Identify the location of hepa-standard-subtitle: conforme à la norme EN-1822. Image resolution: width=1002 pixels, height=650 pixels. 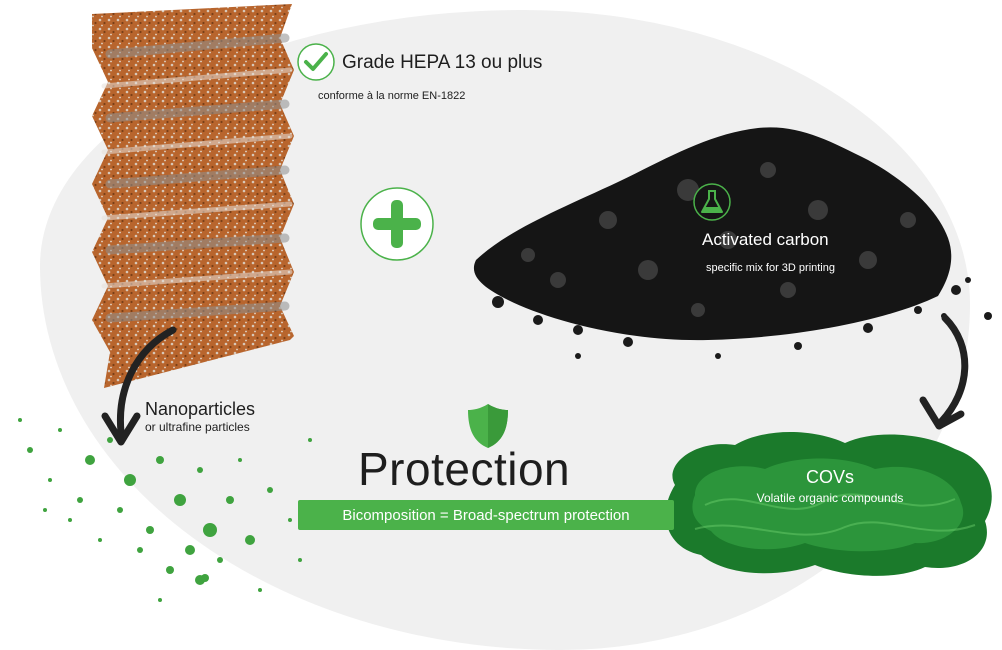
(392, 96).